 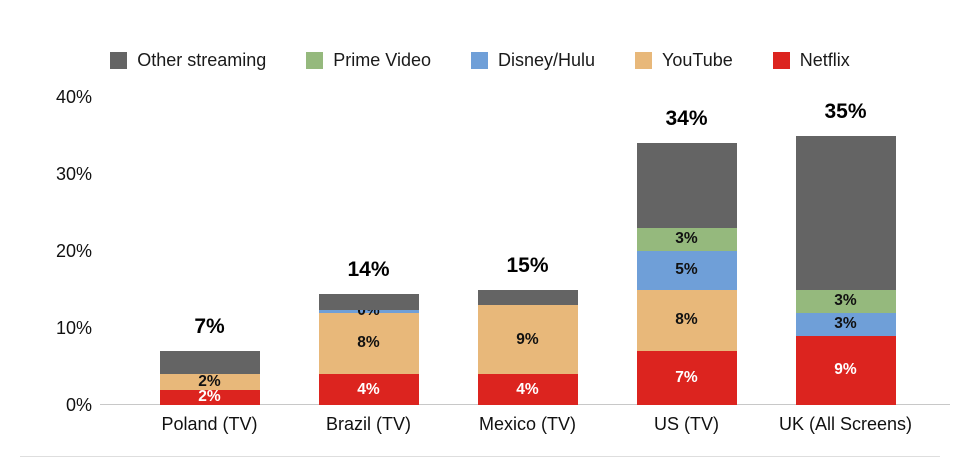 I want to click on bar-poland-tv: 2% 2% 7%, so click(x=209, y=360).